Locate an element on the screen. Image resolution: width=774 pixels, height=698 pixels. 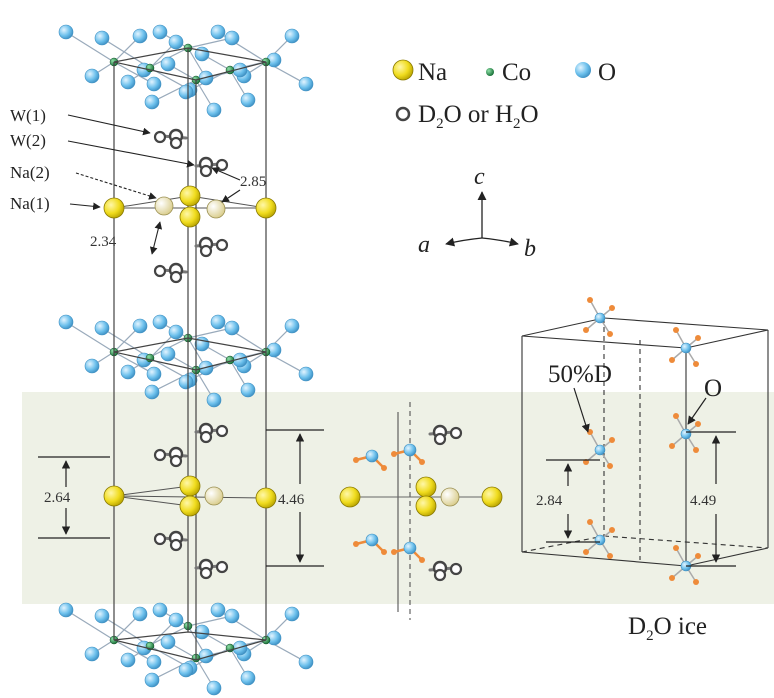
legend-o-label: O is located at coordinates (607, 72).